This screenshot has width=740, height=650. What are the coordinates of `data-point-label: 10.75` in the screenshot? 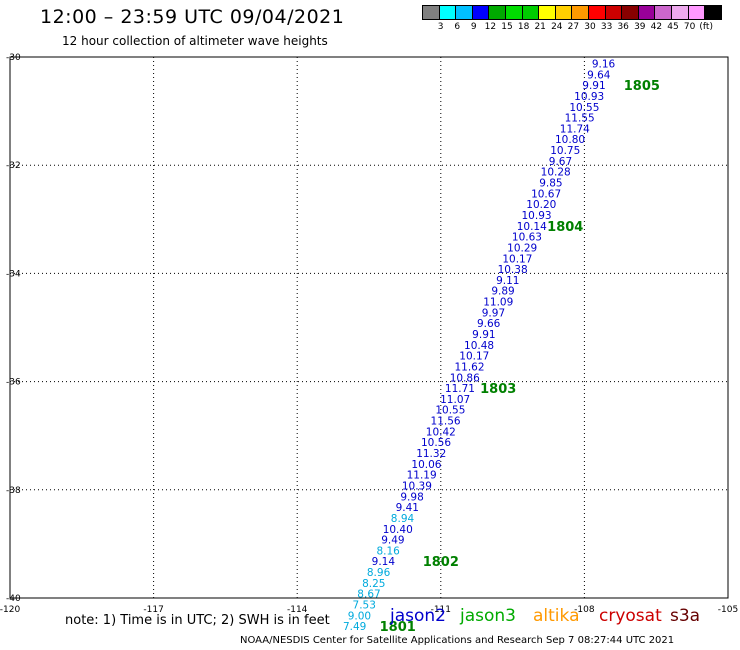 It's located at (565, 151).